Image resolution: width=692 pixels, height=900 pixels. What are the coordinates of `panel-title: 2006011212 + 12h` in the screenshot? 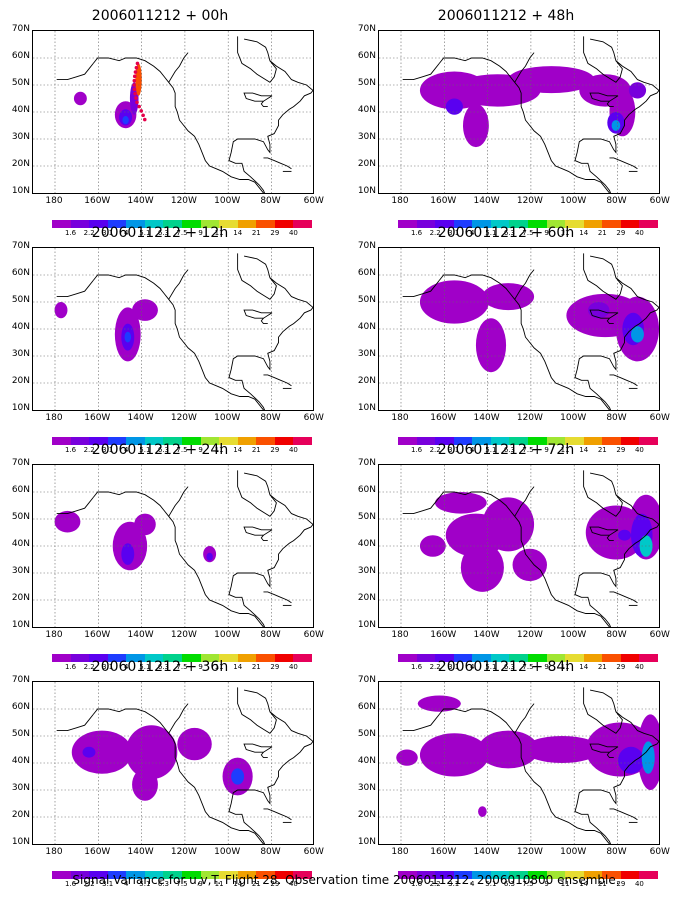 It's located at (160, 233).